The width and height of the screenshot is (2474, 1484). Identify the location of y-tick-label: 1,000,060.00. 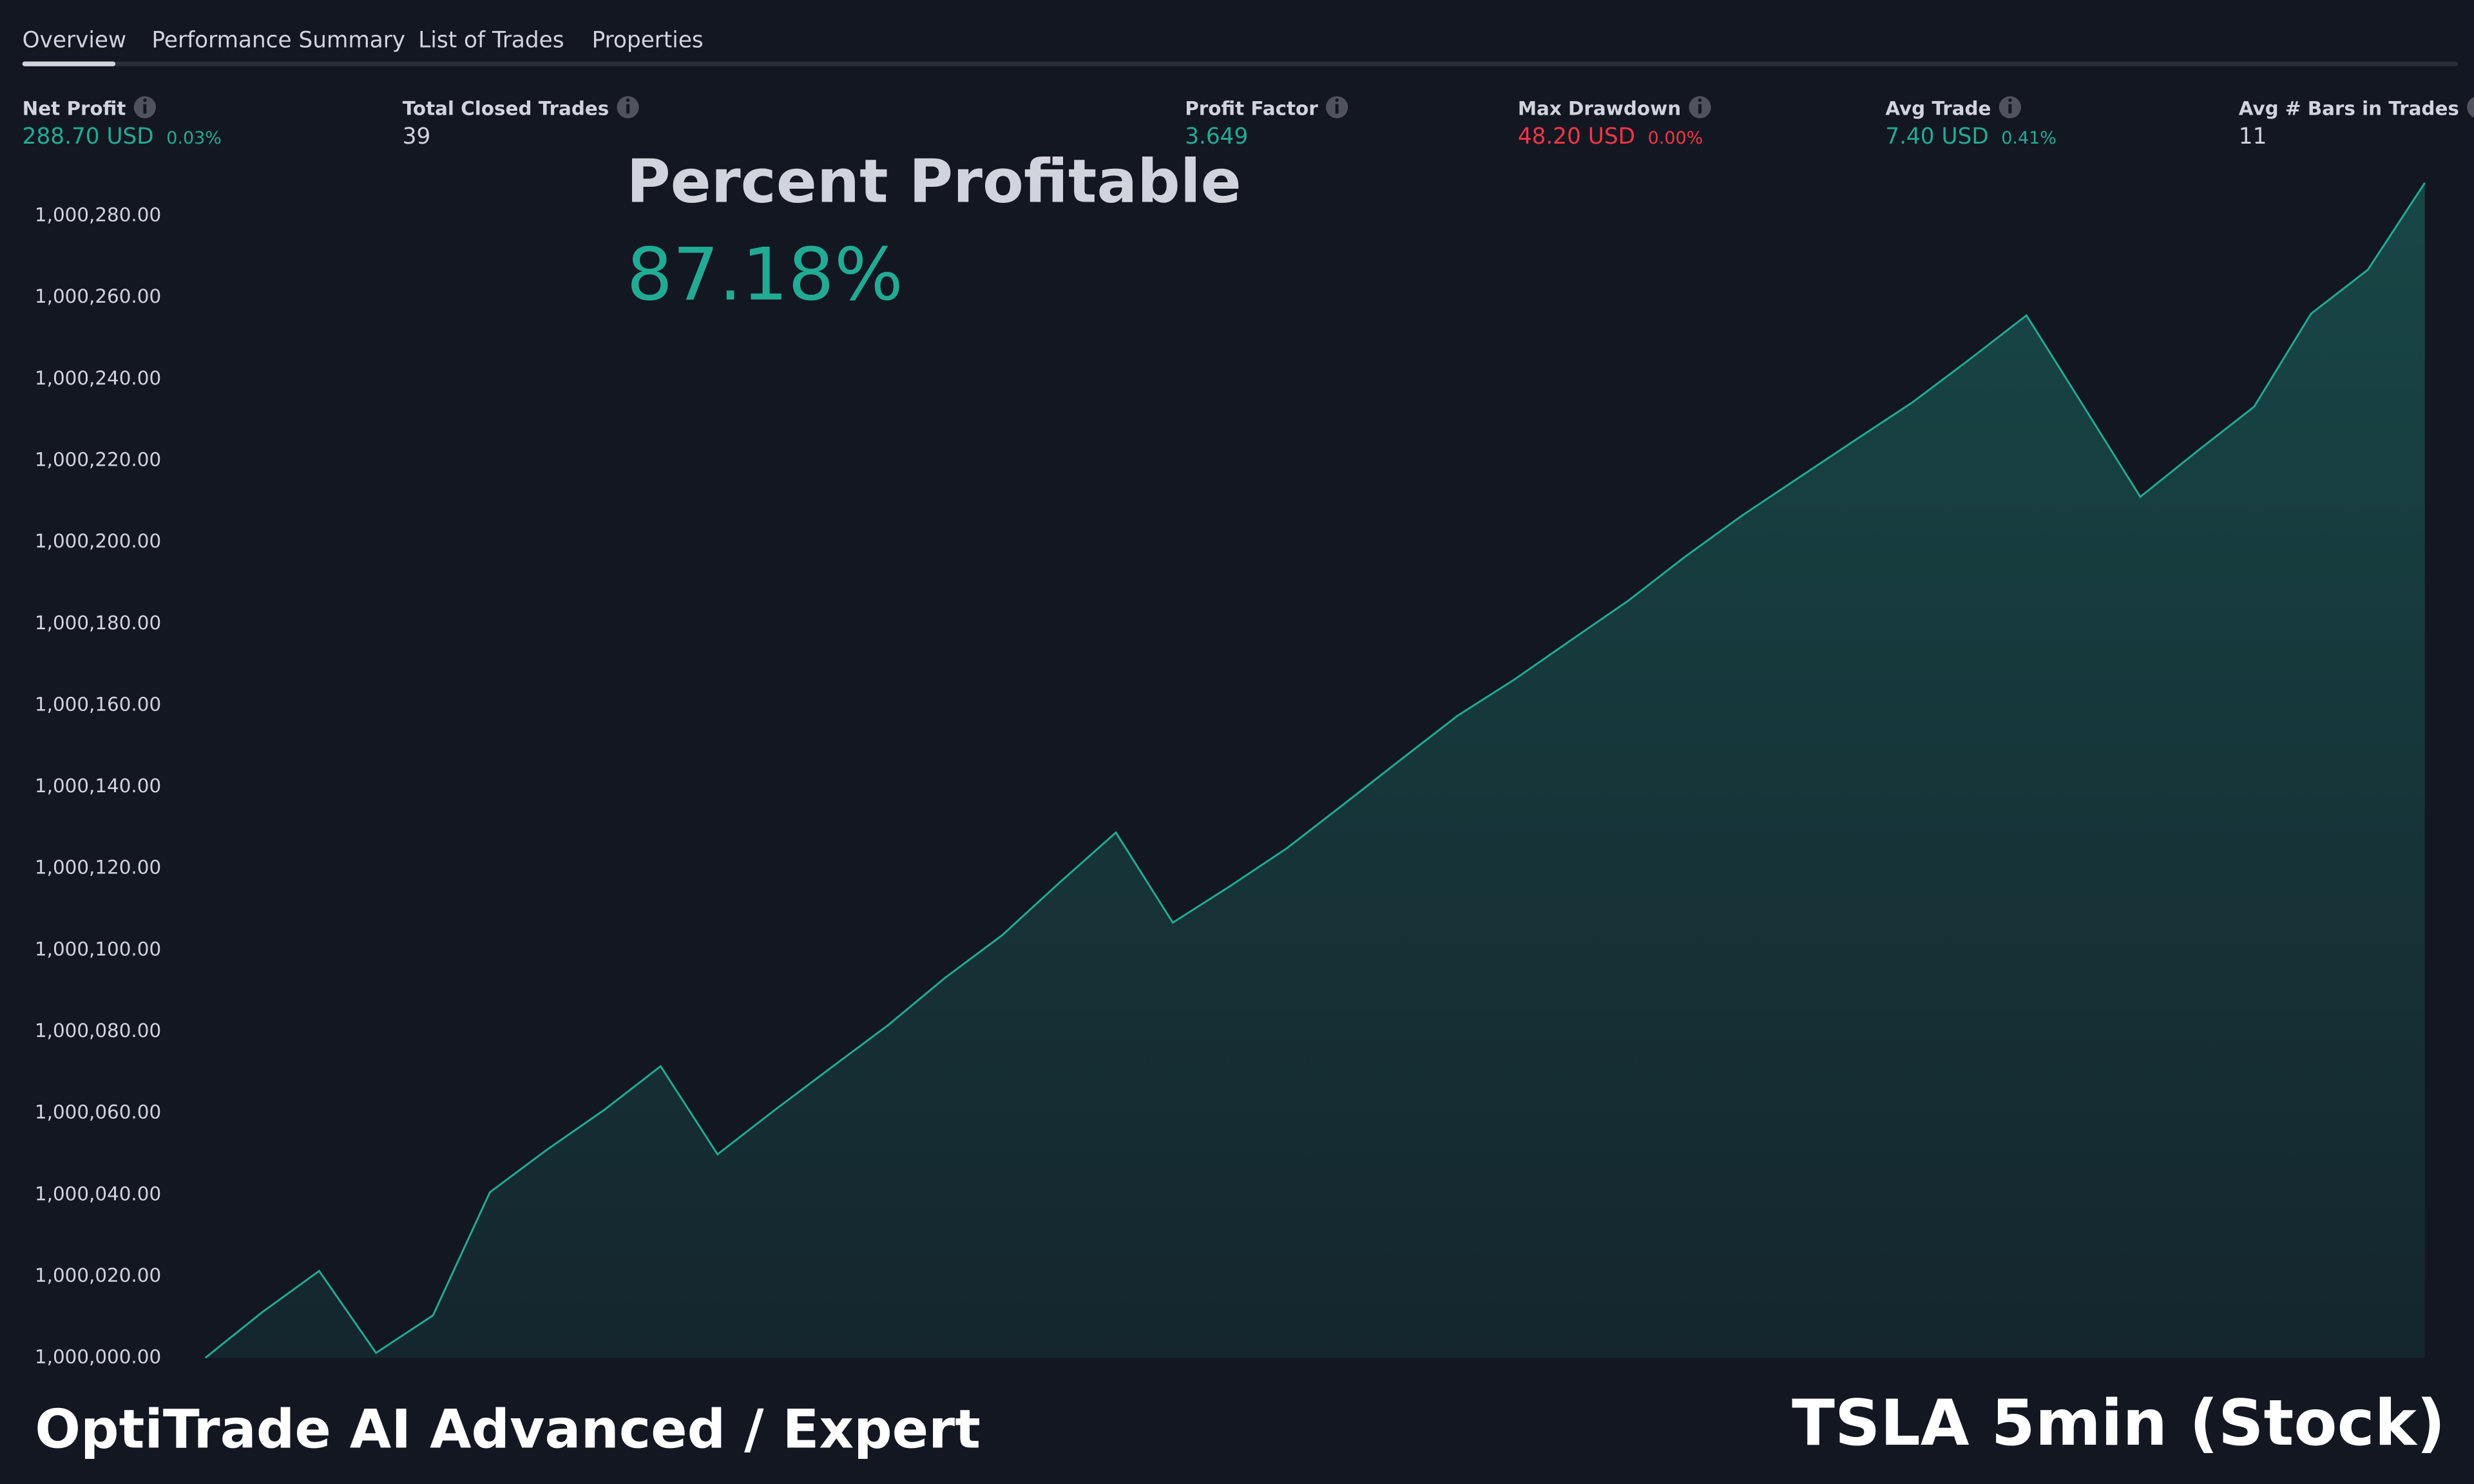
(98, 1112).